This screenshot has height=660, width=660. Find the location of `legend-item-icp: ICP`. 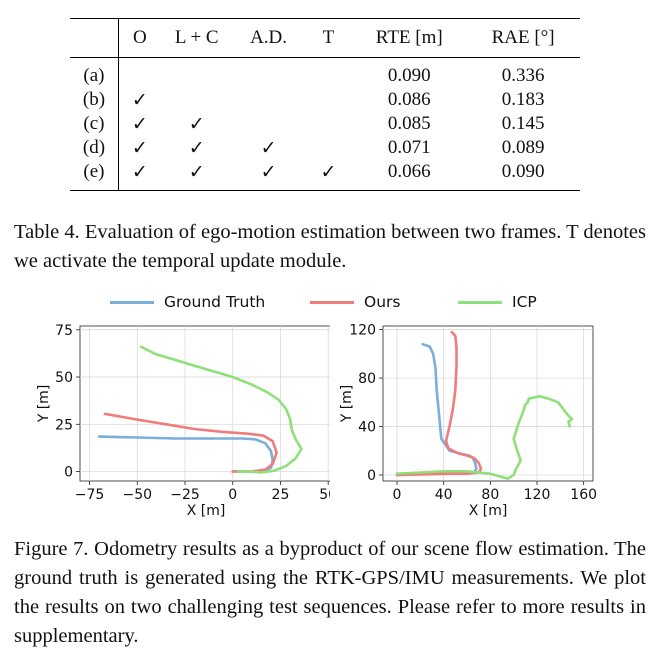

legend-item-icp: ICP is located at coordinates (497, 302).